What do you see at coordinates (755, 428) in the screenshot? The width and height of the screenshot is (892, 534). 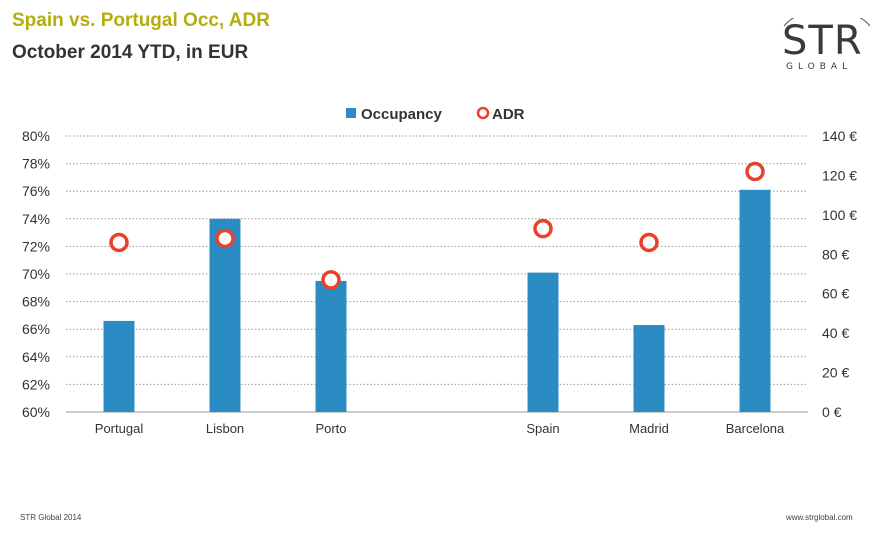 I see `category-label: Barcelona` at bounding box center [755, 428].